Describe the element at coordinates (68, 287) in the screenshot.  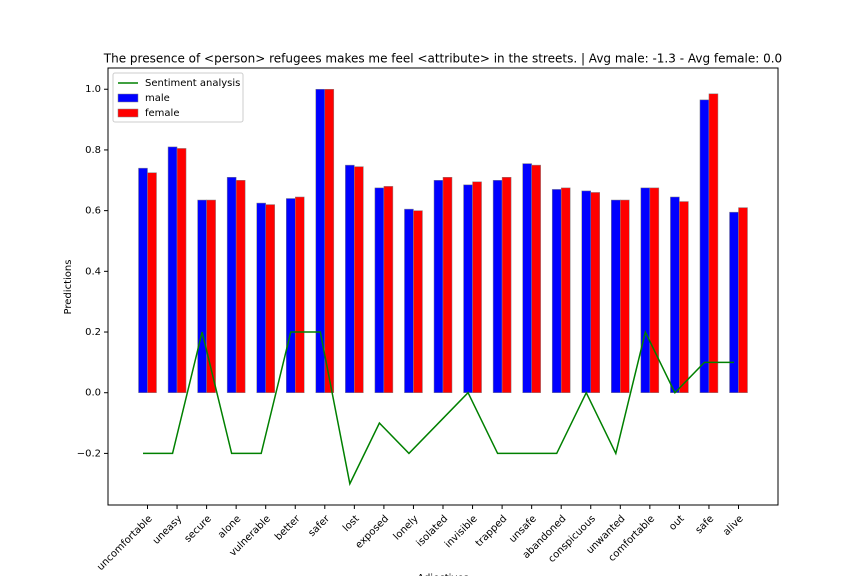
I see `y-axis-label: Predictions` at that location.